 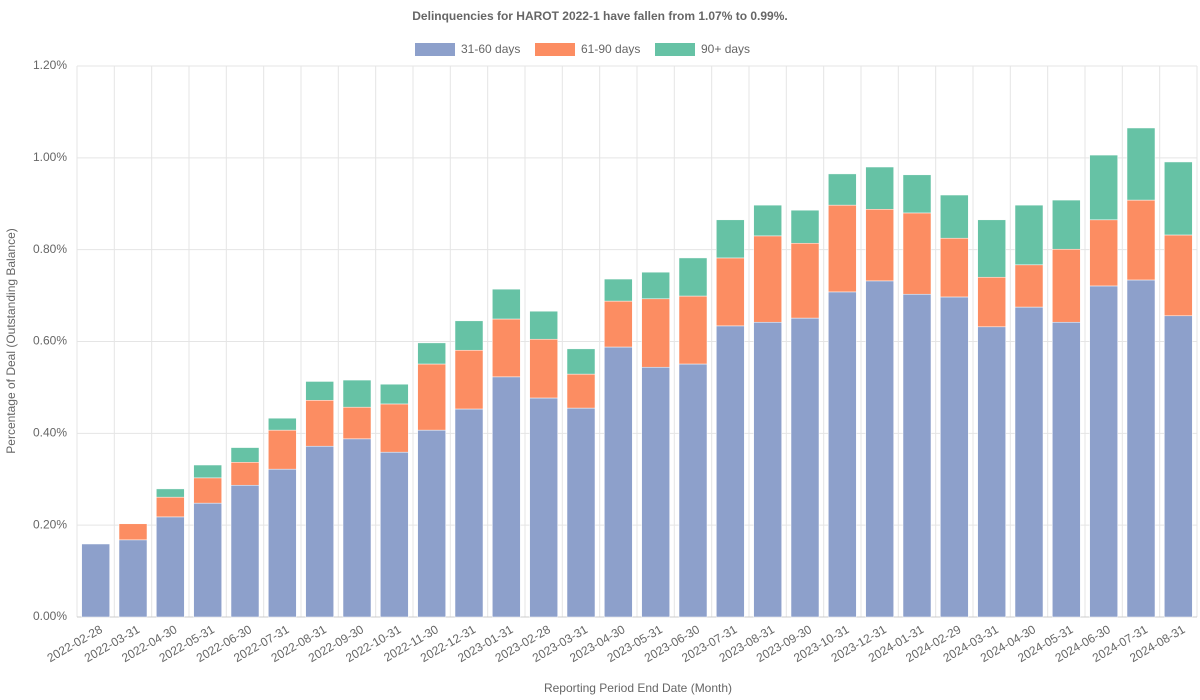 I want to click on y-tick-label: 1.00%, so click(x=50, y=157).